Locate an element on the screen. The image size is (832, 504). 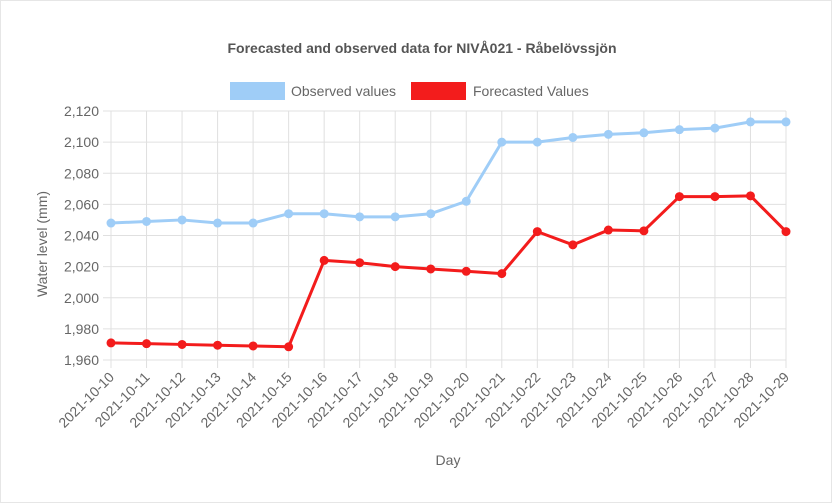
y-tick-label: 2,060 is located at coordinates (81, 204).